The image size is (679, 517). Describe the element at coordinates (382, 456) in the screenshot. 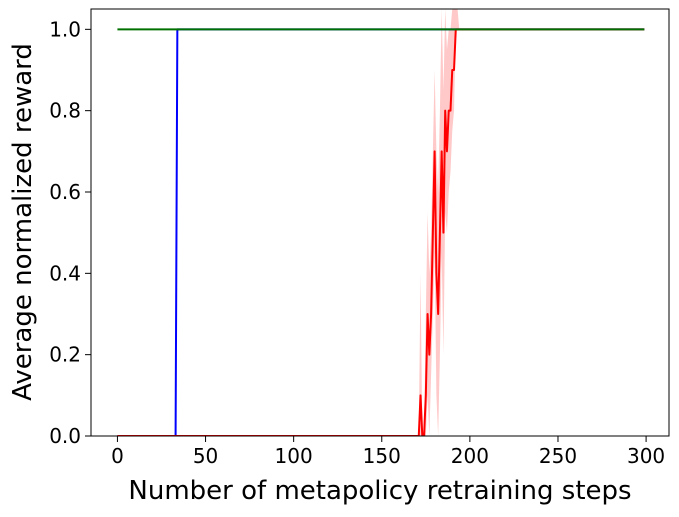

I see `x-tick-label: 150` at that location.